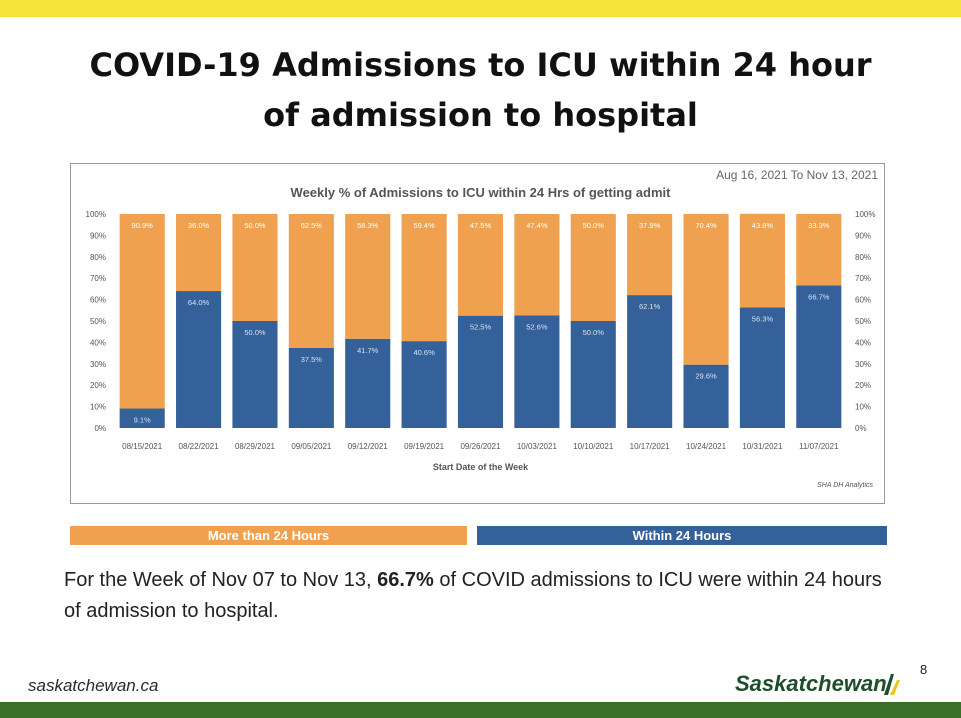  I want to click on y-tick-label-right: 90%, so click(863, 235).